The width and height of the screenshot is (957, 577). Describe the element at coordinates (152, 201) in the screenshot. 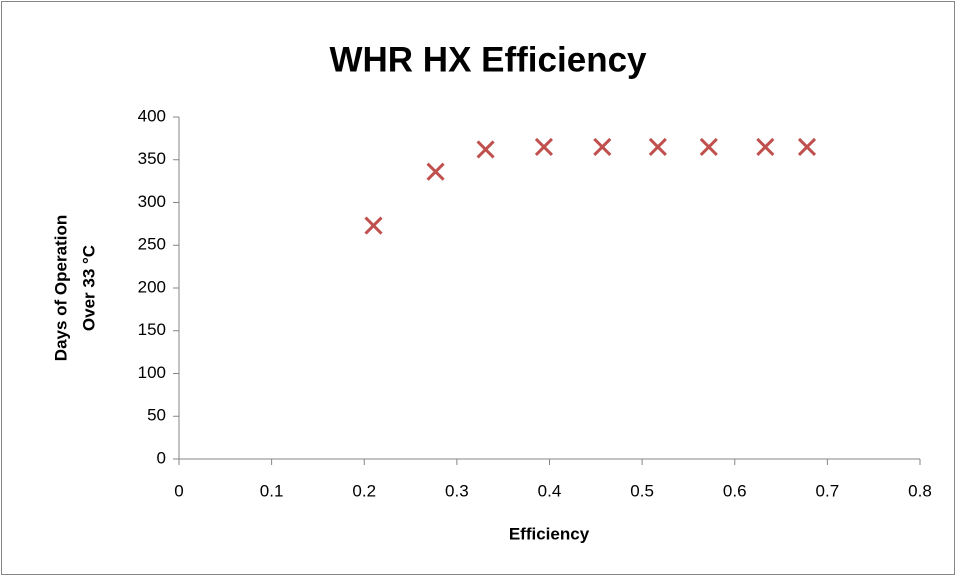

I see `y-tick-label: 300` at that location.